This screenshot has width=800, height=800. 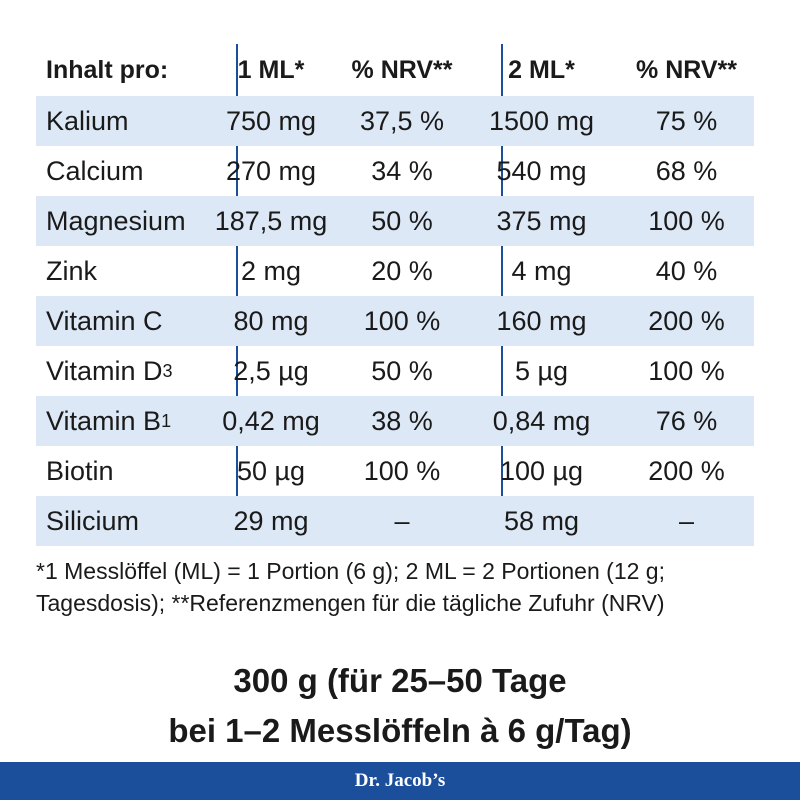 What do you see at coordinates (402, 120) in the screenshot?
I see `nrv-1ml: 37,5 %` at bounding box center [402, 120].